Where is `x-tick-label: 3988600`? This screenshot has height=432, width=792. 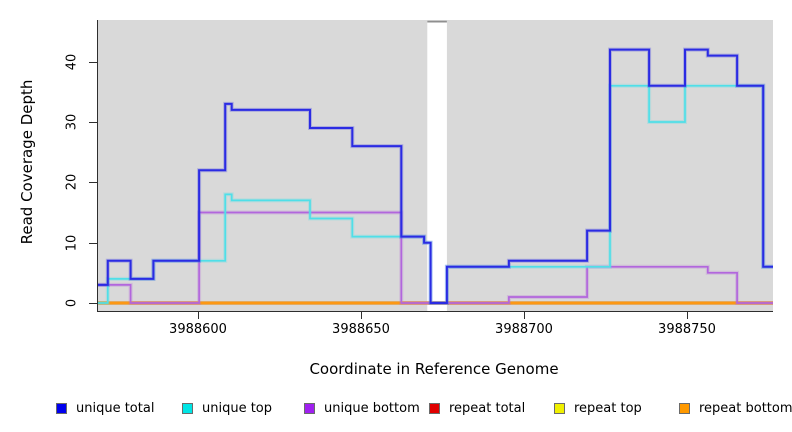 x-tick-label: 3988600 is located at coordinates (198, 329).